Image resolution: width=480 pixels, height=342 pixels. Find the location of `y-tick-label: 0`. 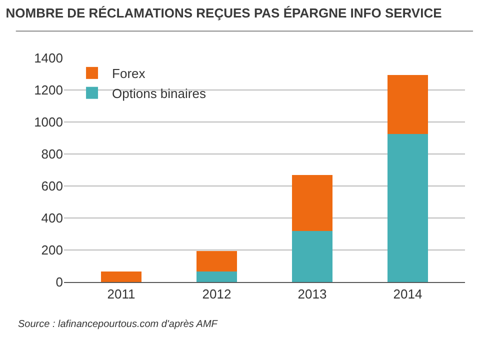

y-tick-label: 0 is located at coordinates (59, 282).